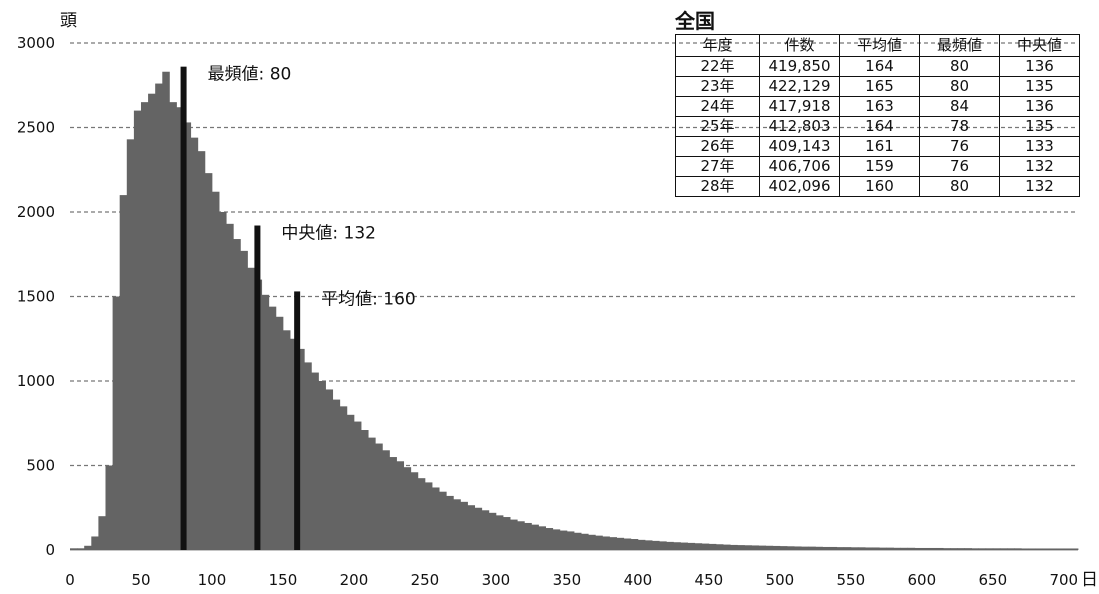 The width and height of the screenshot is (1099, 594). I want to click on cell-year: 27年, so click(717, 166).